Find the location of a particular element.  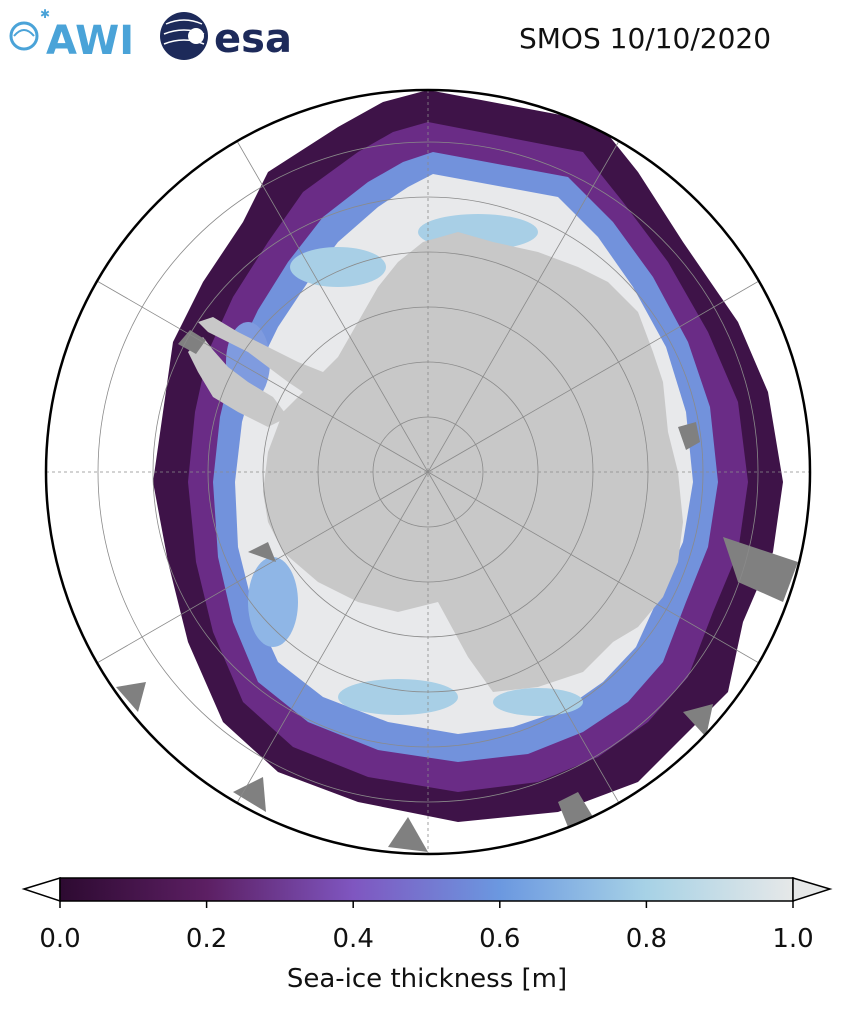

esa-logo: esa is located at coordinates (226, 37).